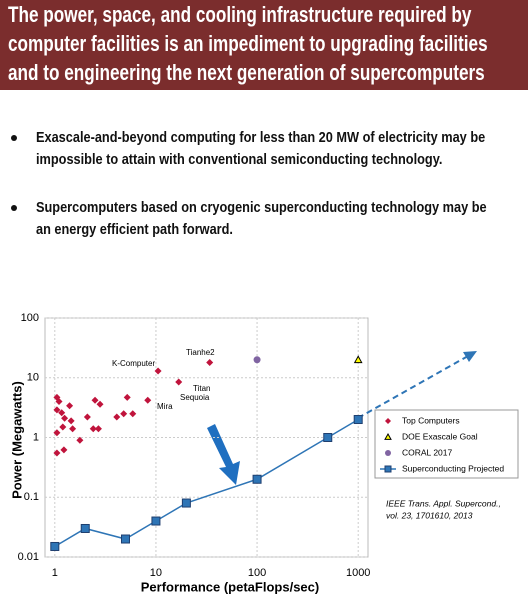 The height and width of the screenshot is (599, 528). What do you see at coordinates (36, 437) in the screenshot?
I see `y-tick-label: 1` at bounding box center [36, 437].